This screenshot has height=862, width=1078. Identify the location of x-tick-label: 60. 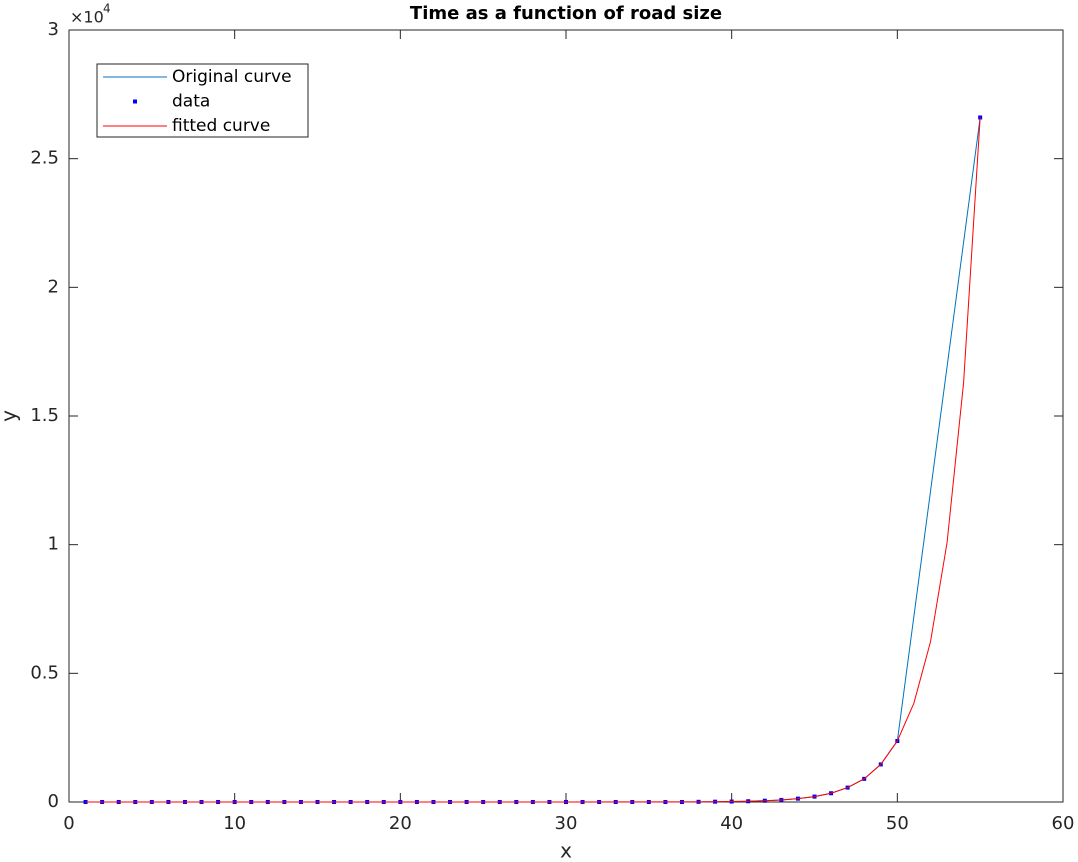
(1063, 823).